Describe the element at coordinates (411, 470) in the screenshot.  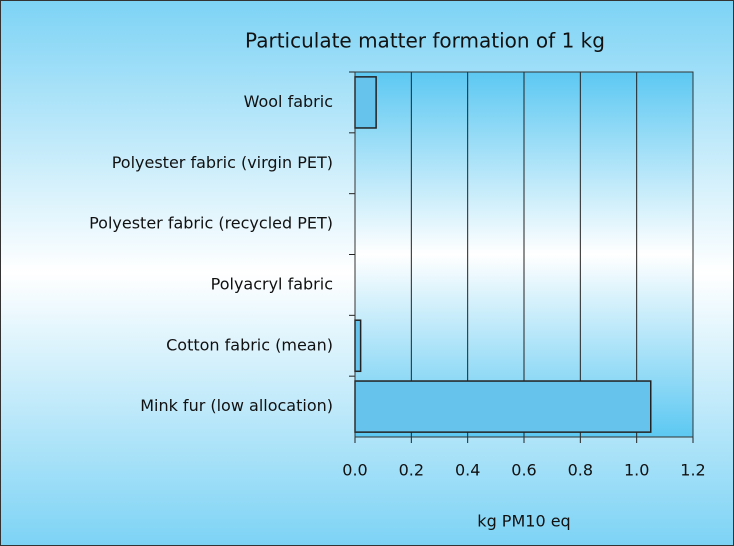
I see `x-tick-label: 0.2` at that location.